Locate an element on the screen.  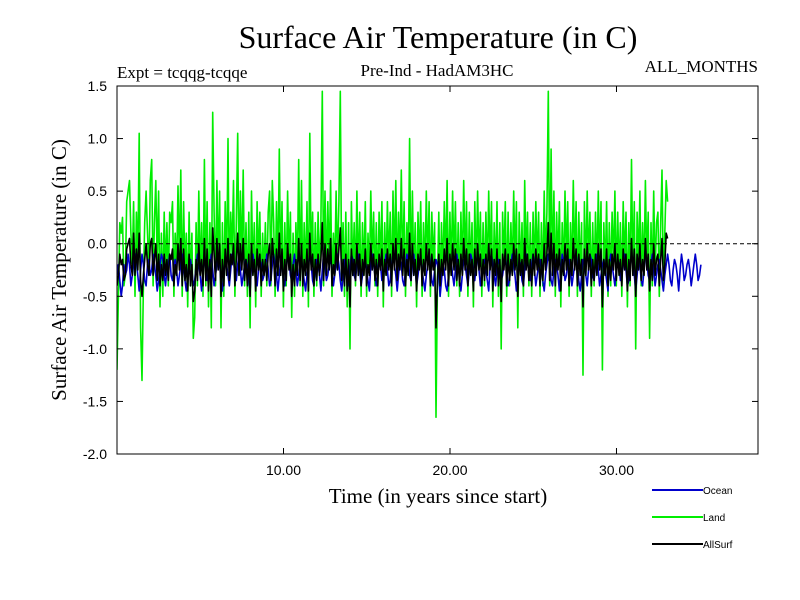
series-line-allsurf is located at coordinates (393, 275).